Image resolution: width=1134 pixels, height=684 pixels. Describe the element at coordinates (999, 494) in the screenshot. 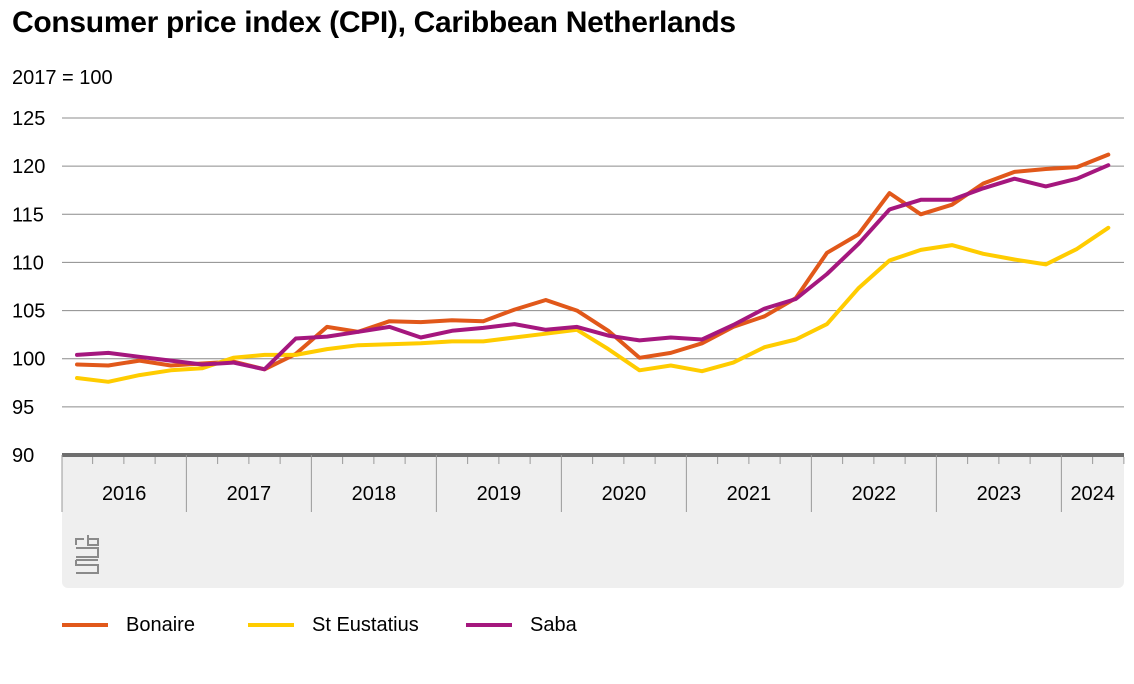

I see `x-tick-label: 2023` at that location.